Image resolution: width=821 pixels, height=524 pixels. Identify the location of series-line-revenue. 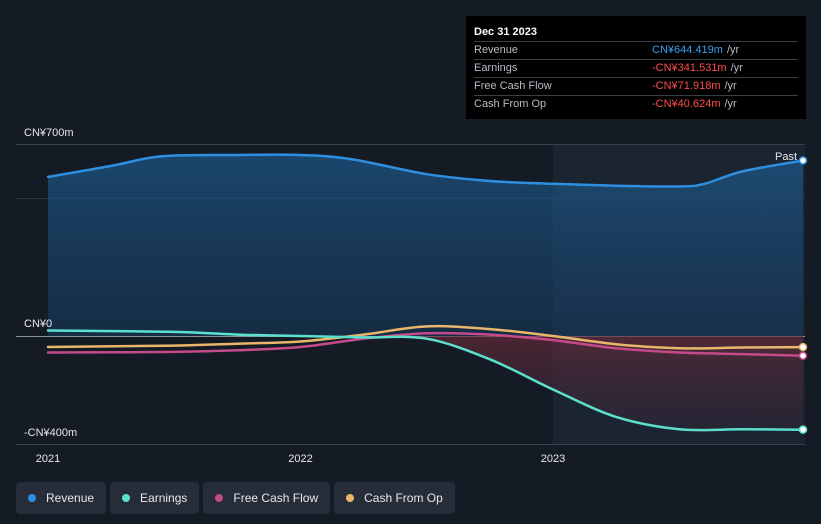
(425, 170).